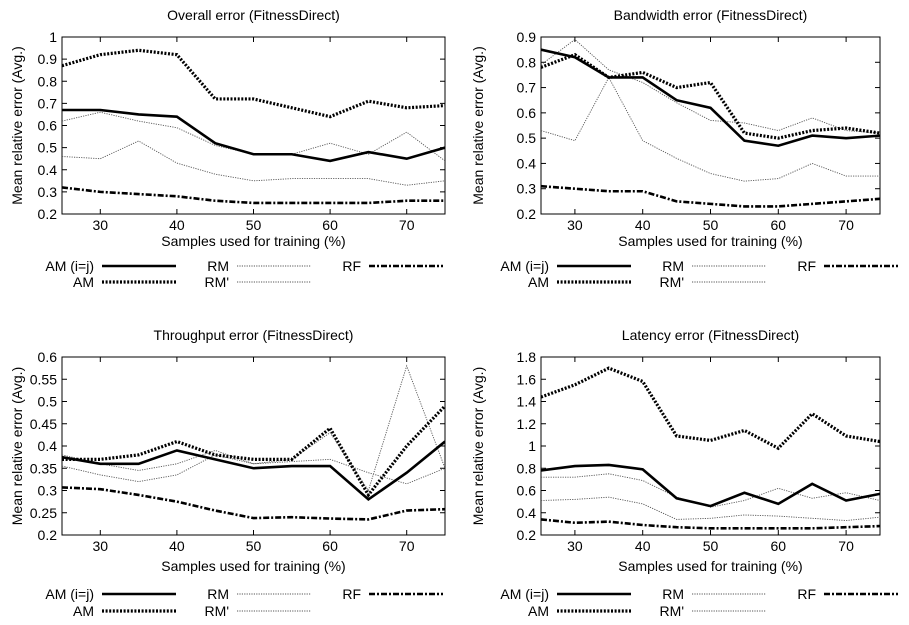 This screenshot has width=909, height=625. What do you see at coordinates (527, 138) in the screenshot?
I see `y-tick-label: 0.5` at bounding box center [527, 138].